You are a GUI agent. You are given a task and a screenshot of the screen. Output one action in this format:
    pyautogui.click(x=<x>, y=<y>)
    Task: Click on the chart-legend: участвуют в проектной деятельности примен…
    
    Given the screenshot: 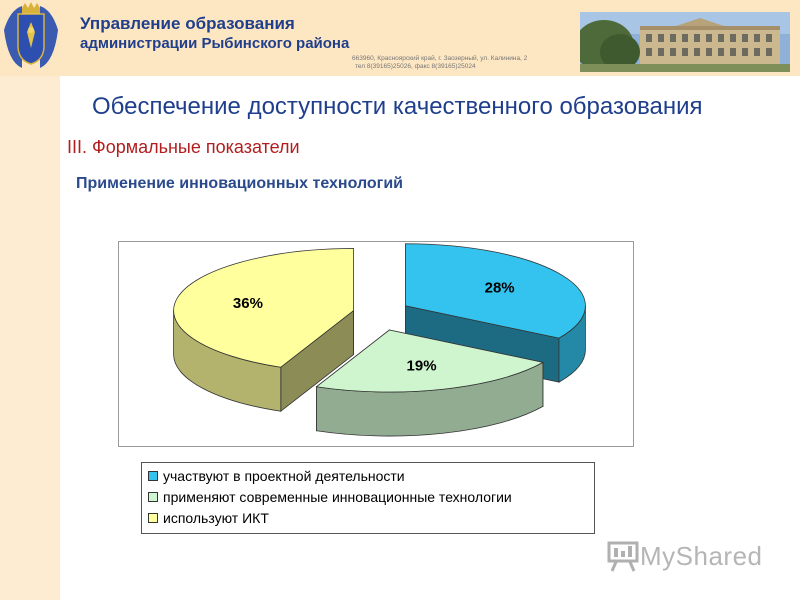 What is the action you would take?
    pyautogui.click(x=368, y=498)
    